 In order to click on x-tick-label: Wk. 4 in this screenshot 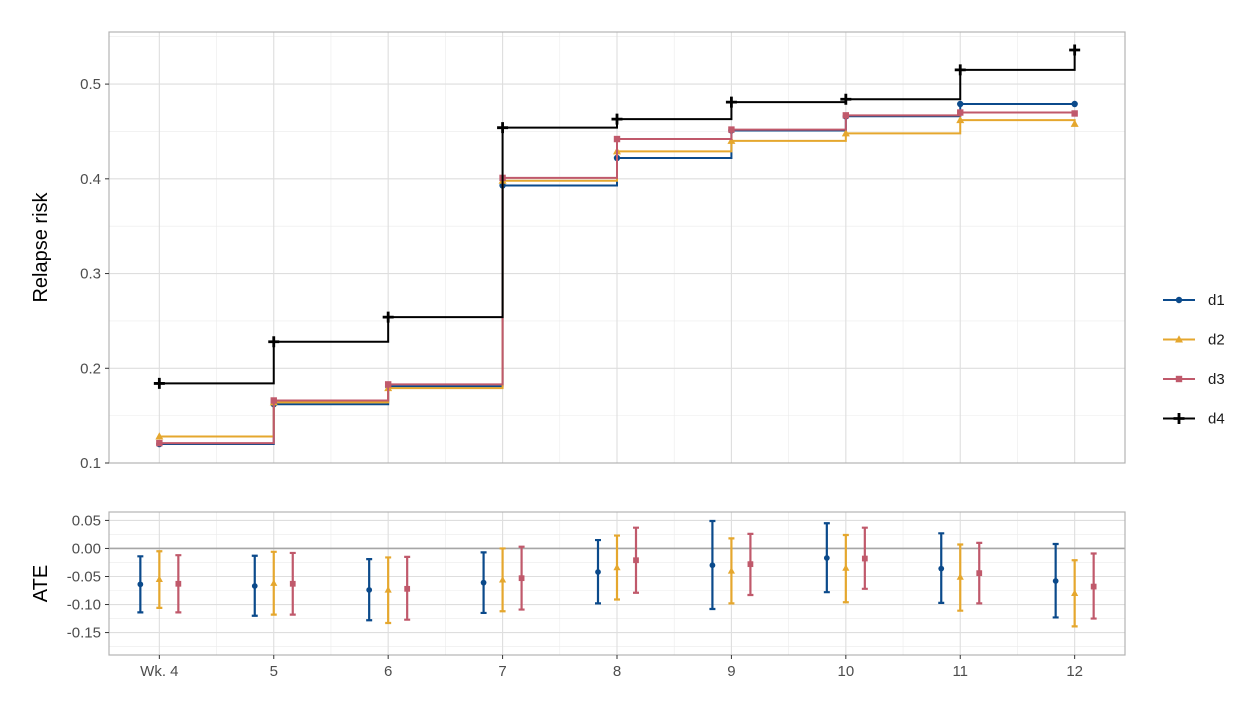, I will do `click(159, 671)`.